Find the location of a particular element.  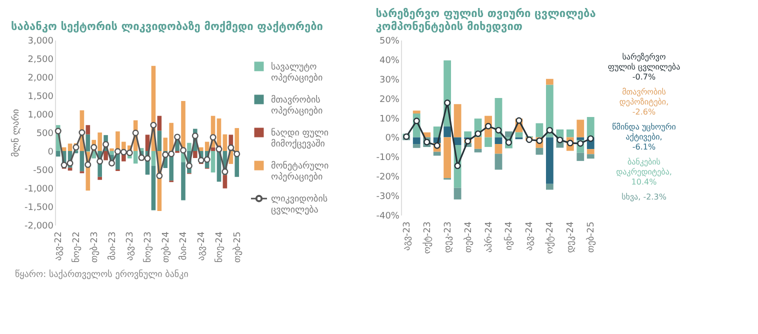

text: ბანკების დაკრედიტება, 10.4% is located at coordinates (644, 172).